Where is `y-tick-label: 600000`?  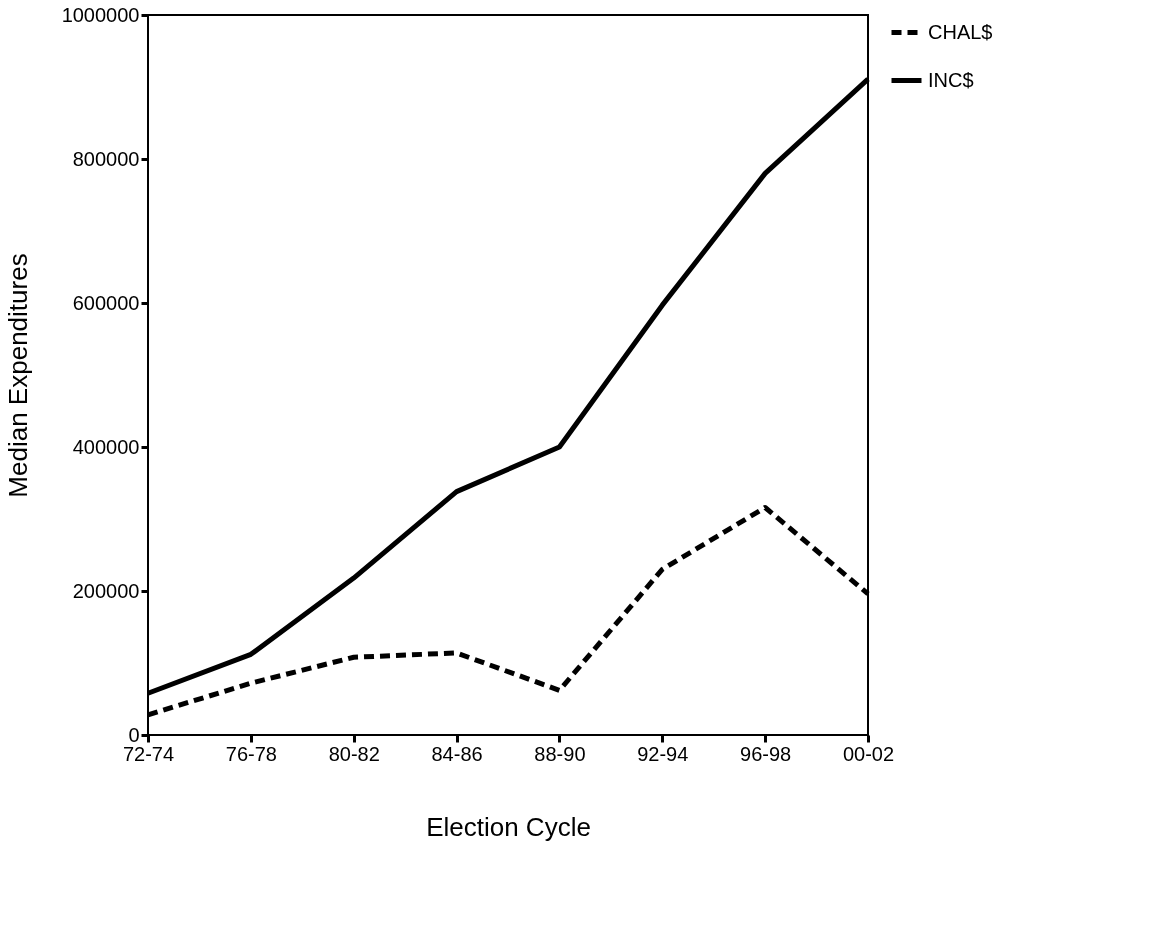
y-tick-label: 600000 is located at coordinates (106, 302).